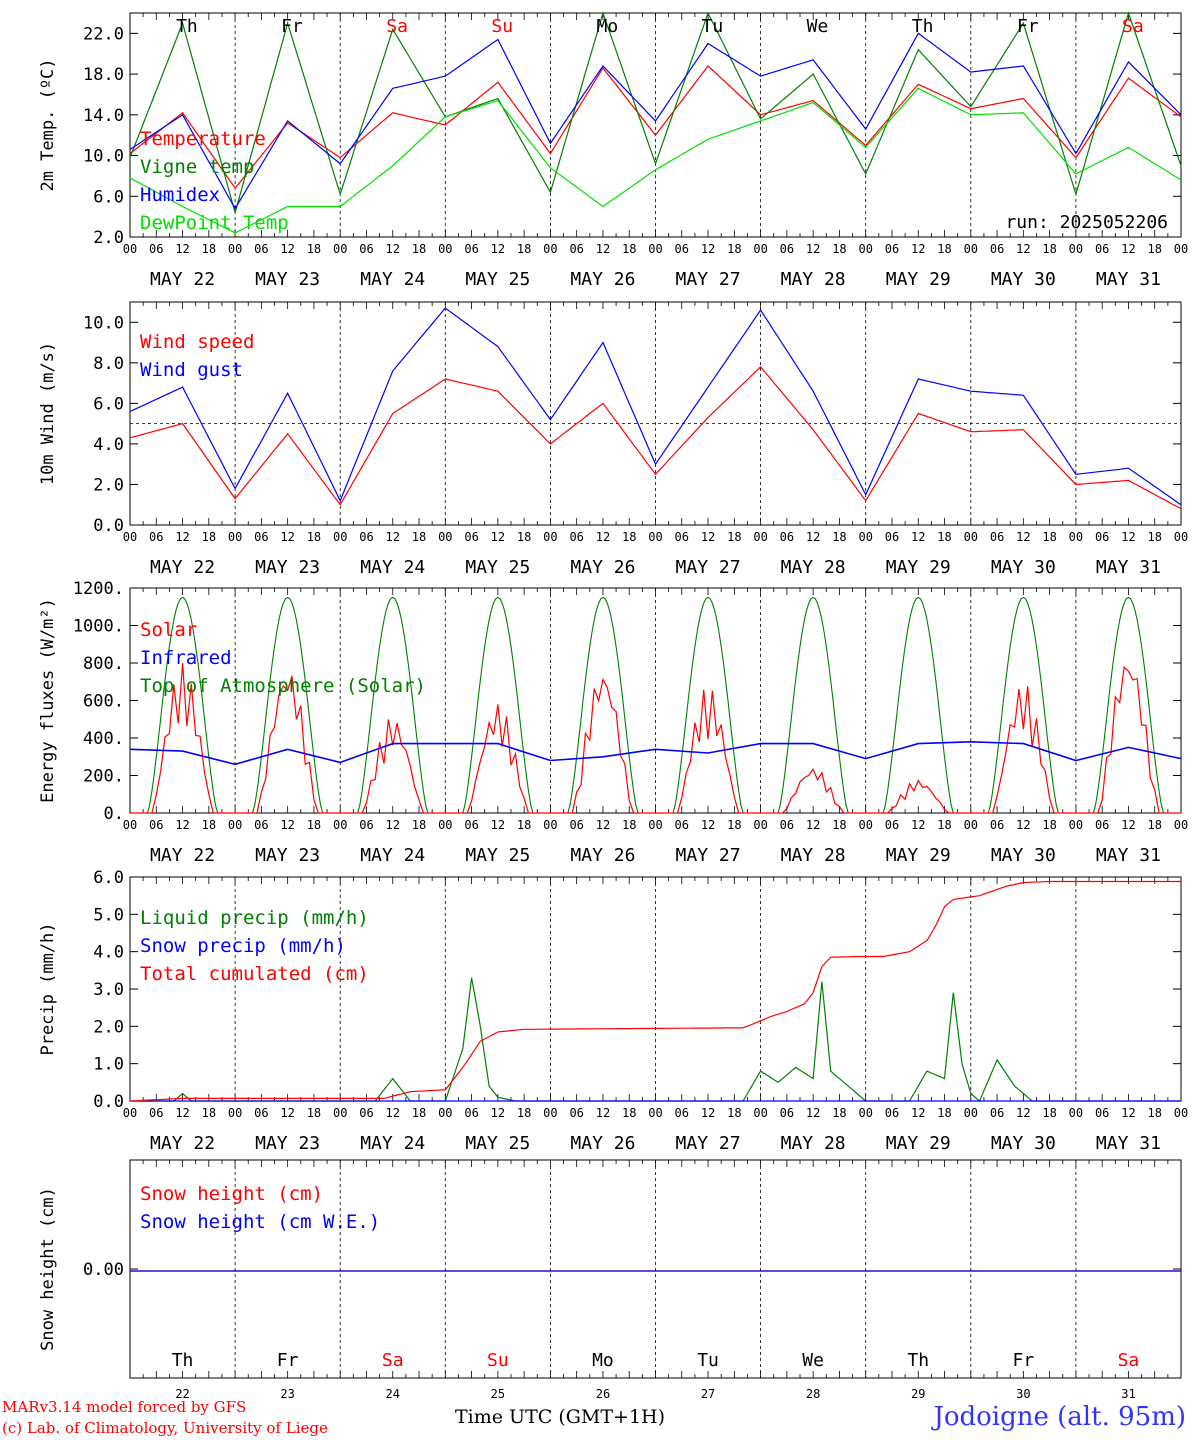 The width and height of the screenshot is (1194, 1440). Describe the element at coordinates (103, 1270) in the screenshot. I see `y-tick-label: 0.00` at that location.